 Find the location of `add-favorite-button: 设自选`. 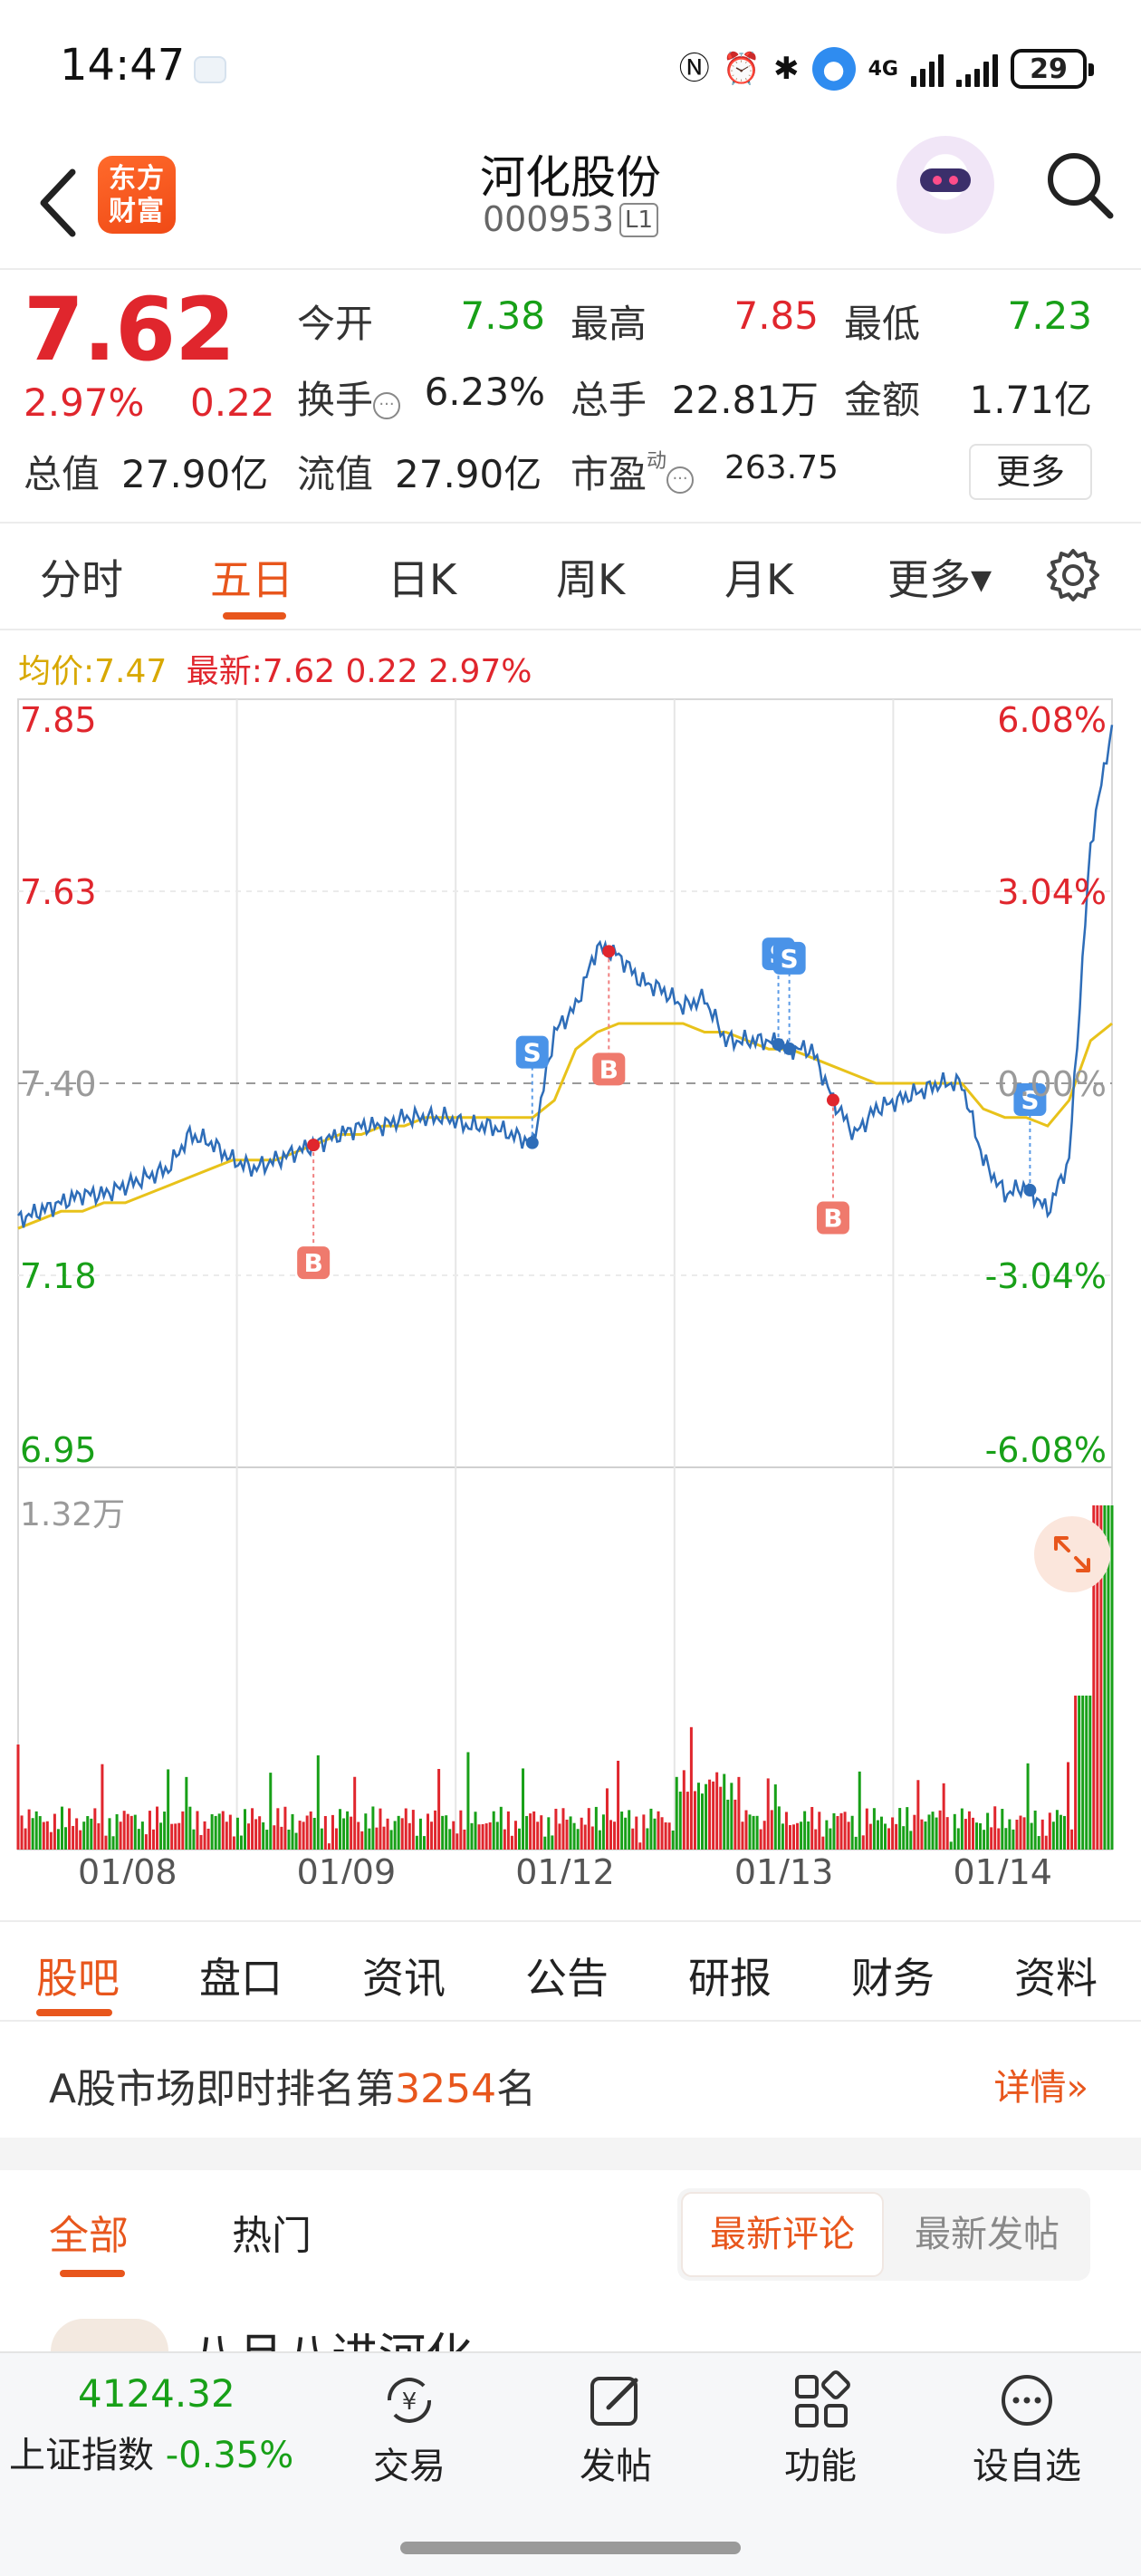

add-favorite-button: 设自选 is located at coordinates (1027, 2428).